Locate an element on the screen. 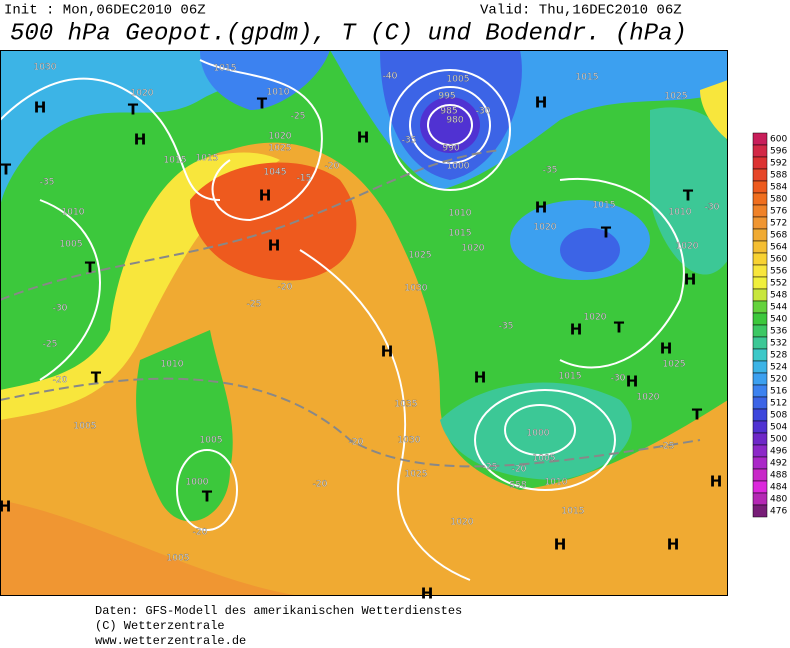 This screenshot has height=648, width=790. scale-label: 504 is located at coordinates (778, 428).